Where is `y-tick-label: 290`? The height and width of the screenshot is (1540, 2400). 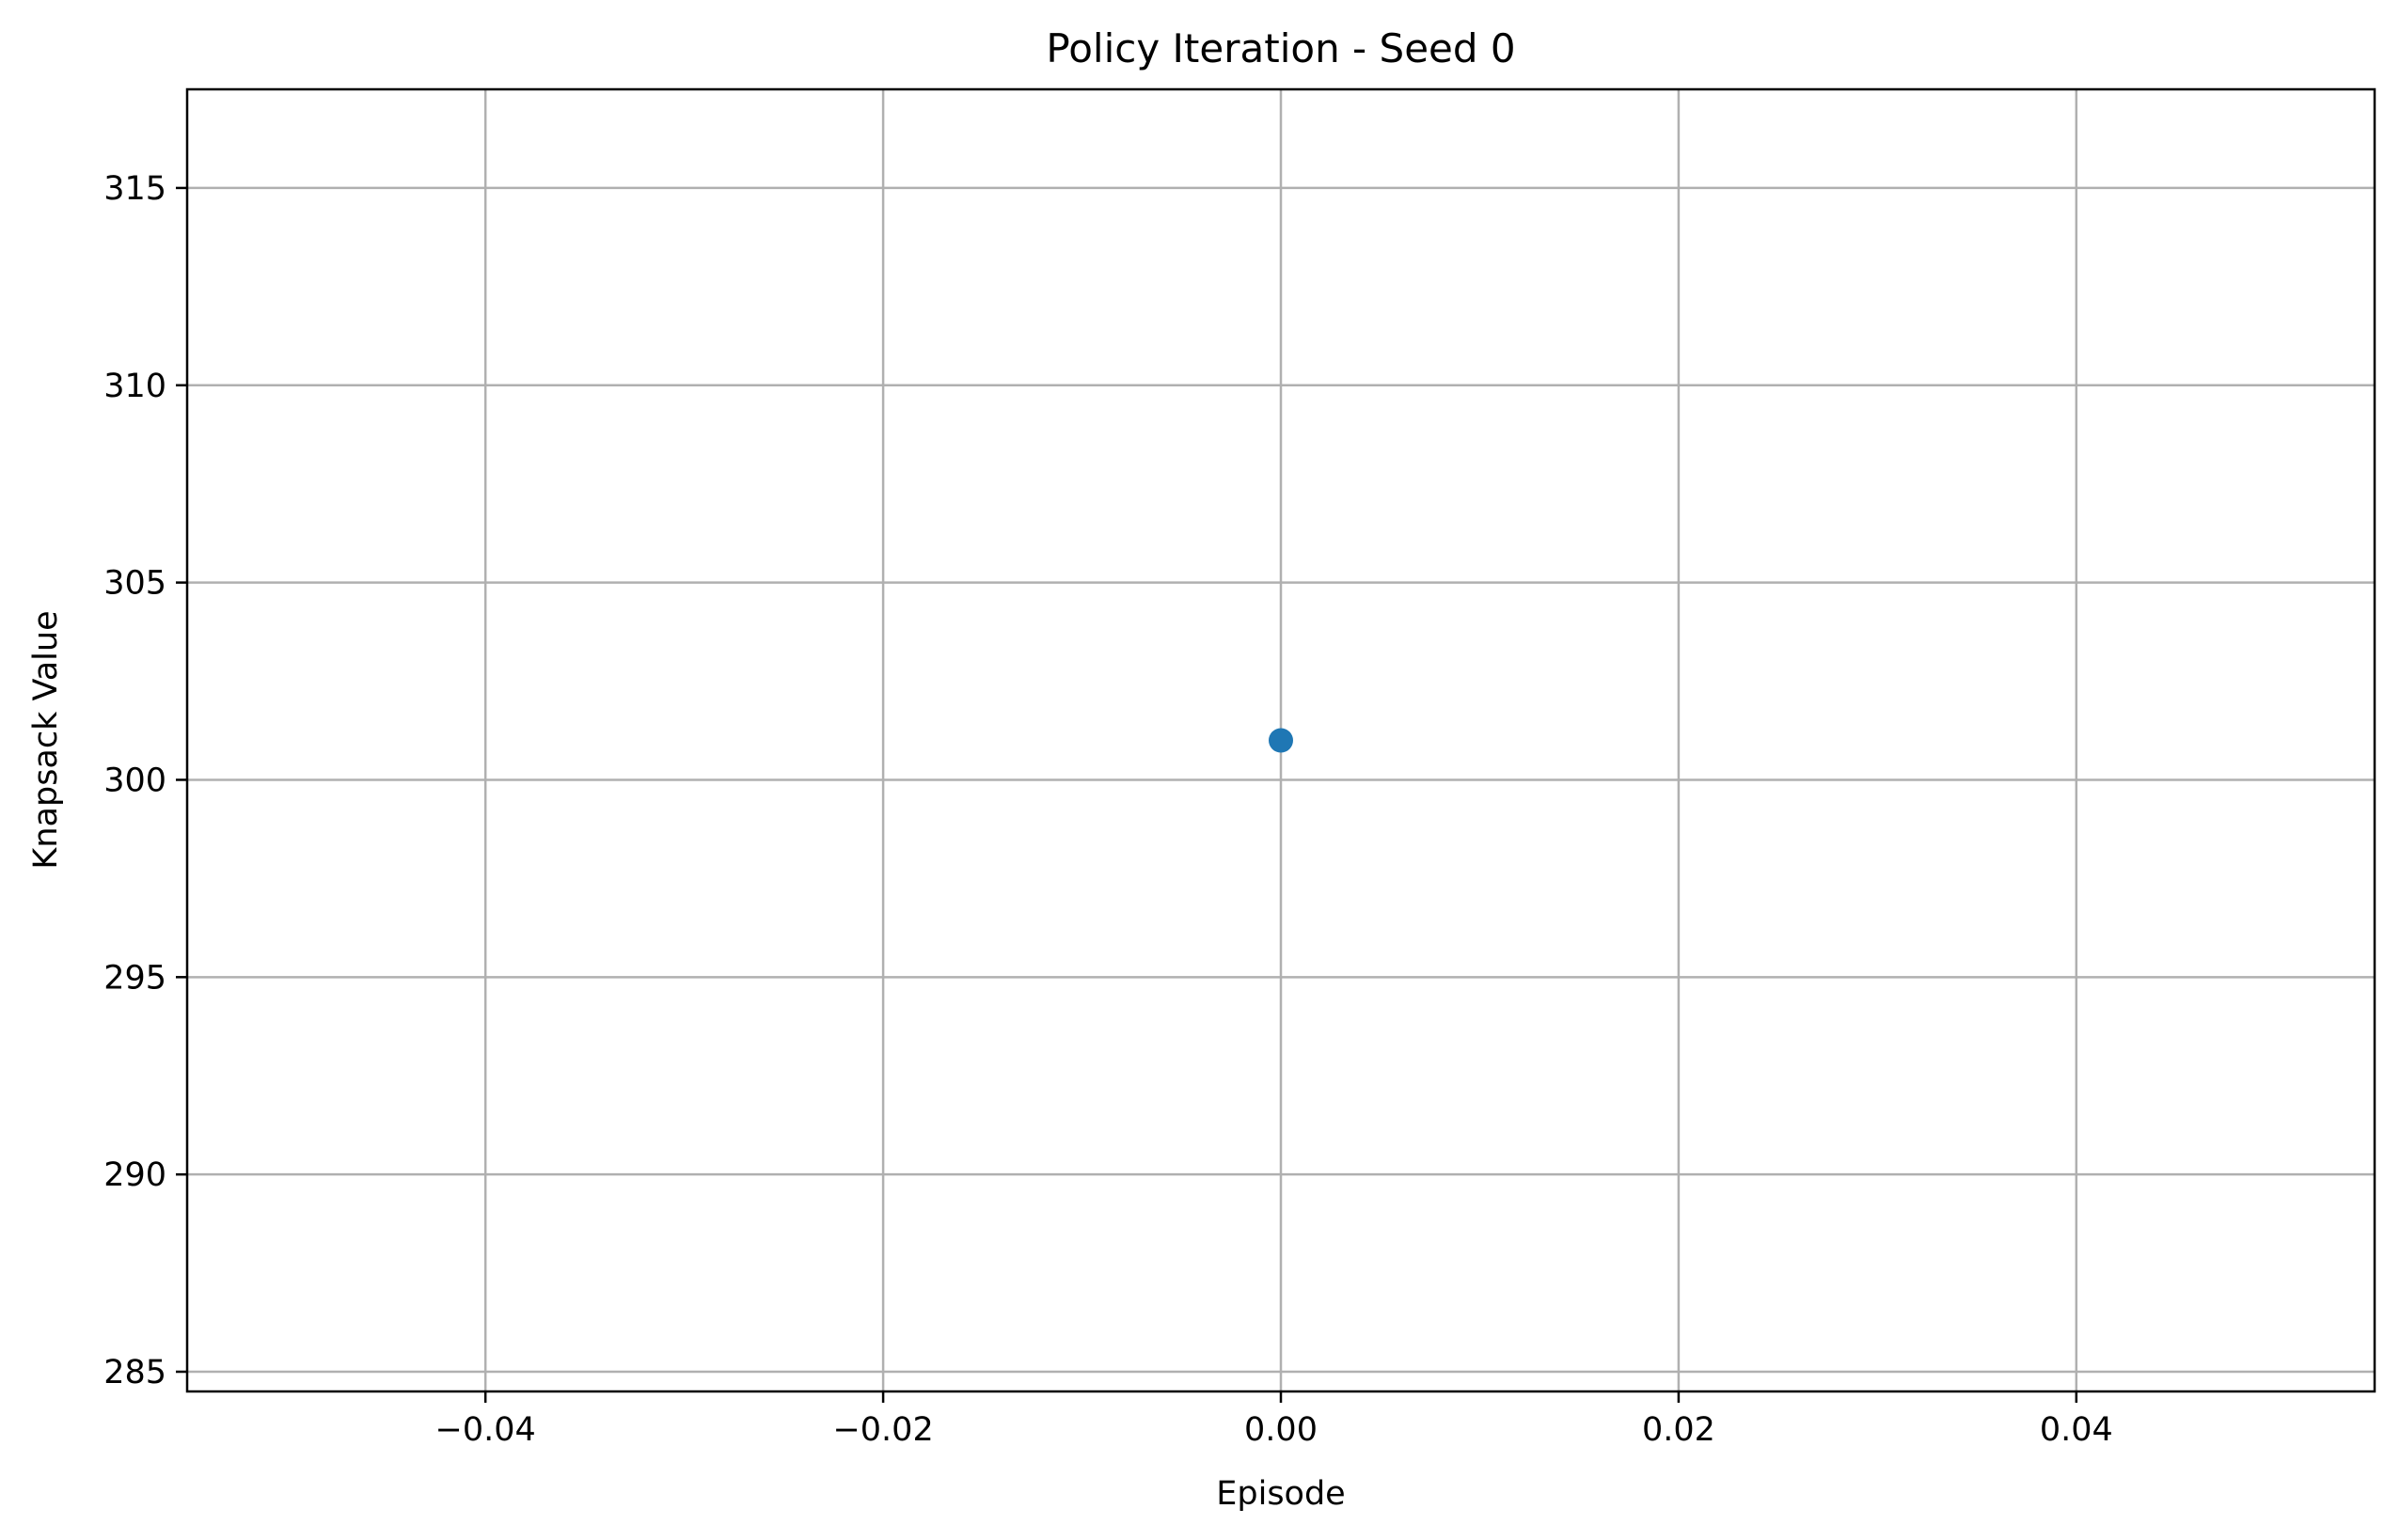
y-tick-label: 290 is located at coordinates (134, 1175).